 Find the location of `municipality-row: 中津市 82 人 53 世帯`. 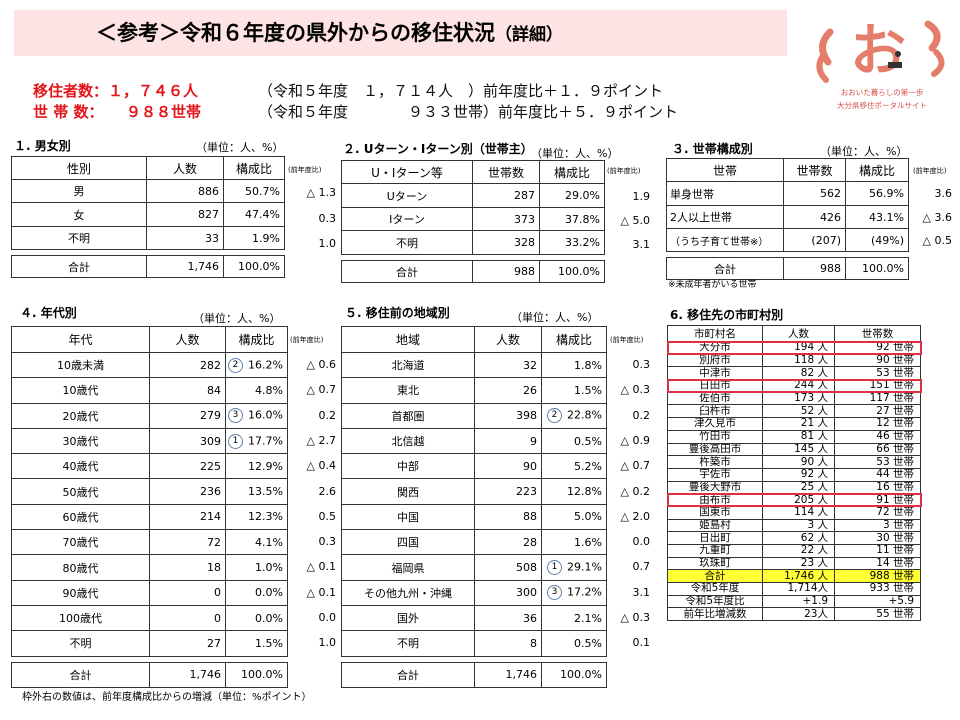

municipality-row: 中津市 82 人 53 世帯 is located at coordinates (794, 373).